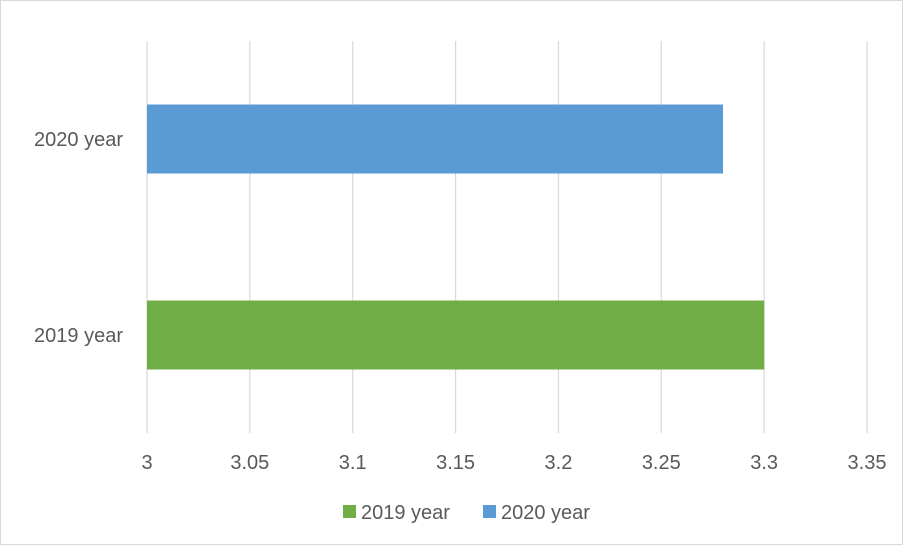  What do you see at coordinates (455, 463) in the screenshot?
I see `x-tick-label: 3.15` at bounding box center [455, 463].